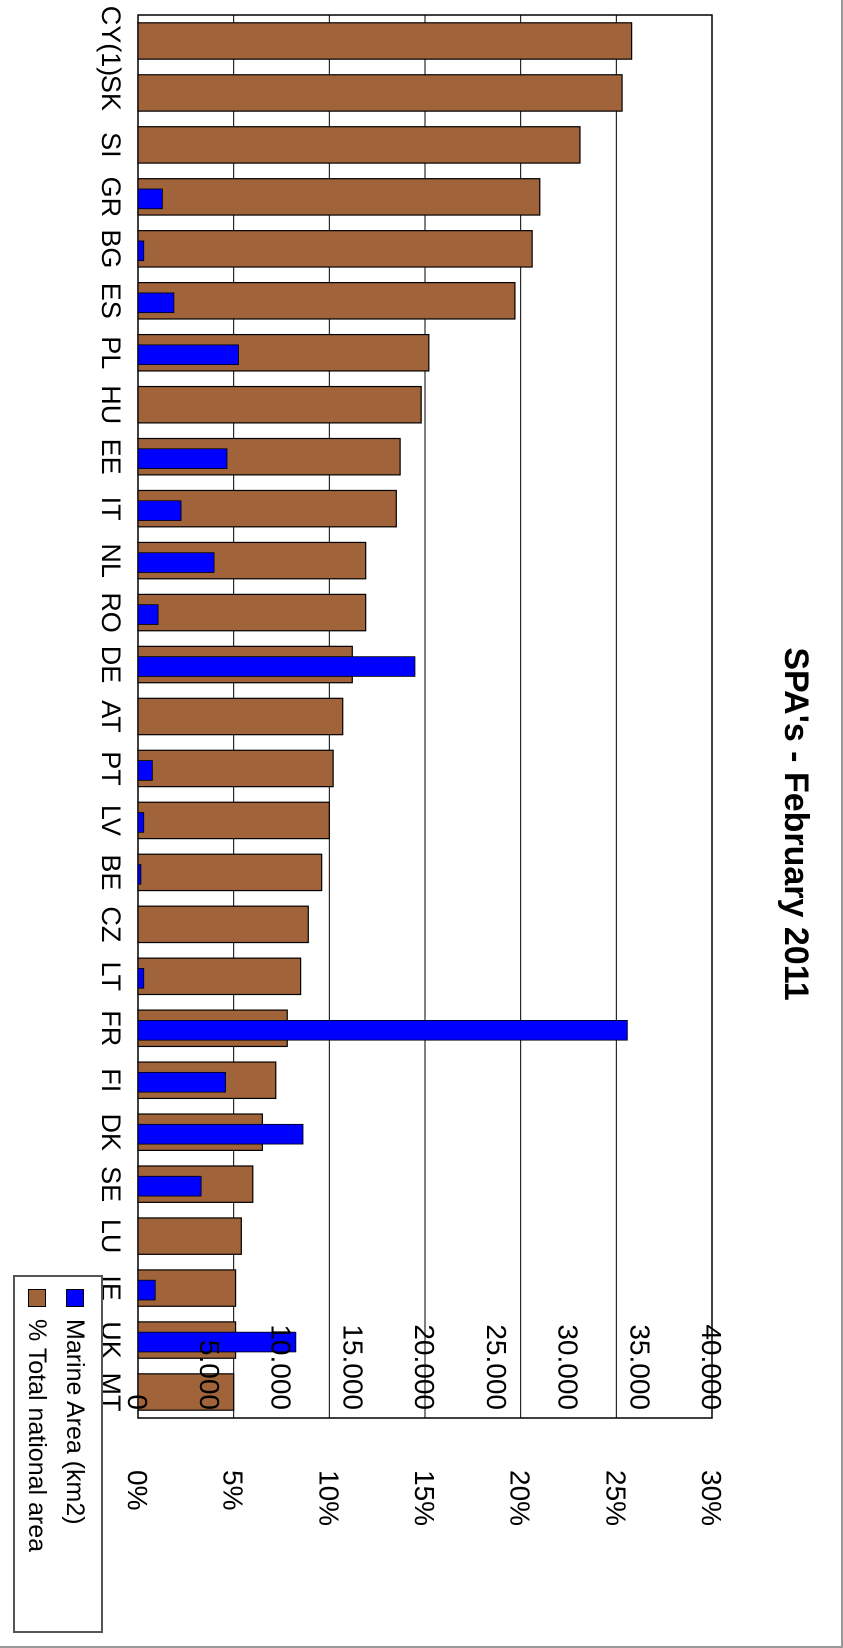  What do you see at coordinates (176, 562) in the screenshot?
I see `bar-marine-NL` at bounding box center [176, 562].